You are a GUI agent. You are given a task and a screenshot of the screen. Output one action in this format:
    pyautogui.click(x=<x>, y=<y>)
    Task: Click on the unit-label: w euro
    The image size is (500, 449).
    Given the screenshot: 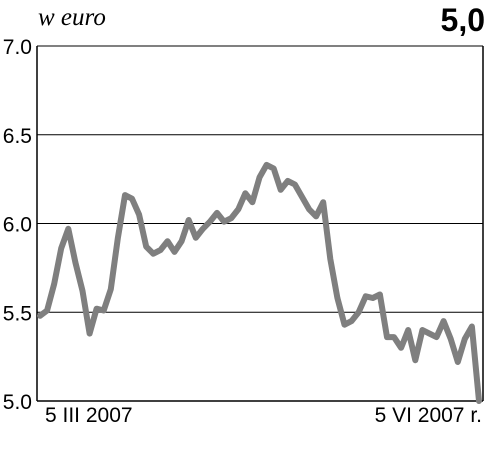 What is the action you would take?
    pyautogui.click(x=72, y=17)
    